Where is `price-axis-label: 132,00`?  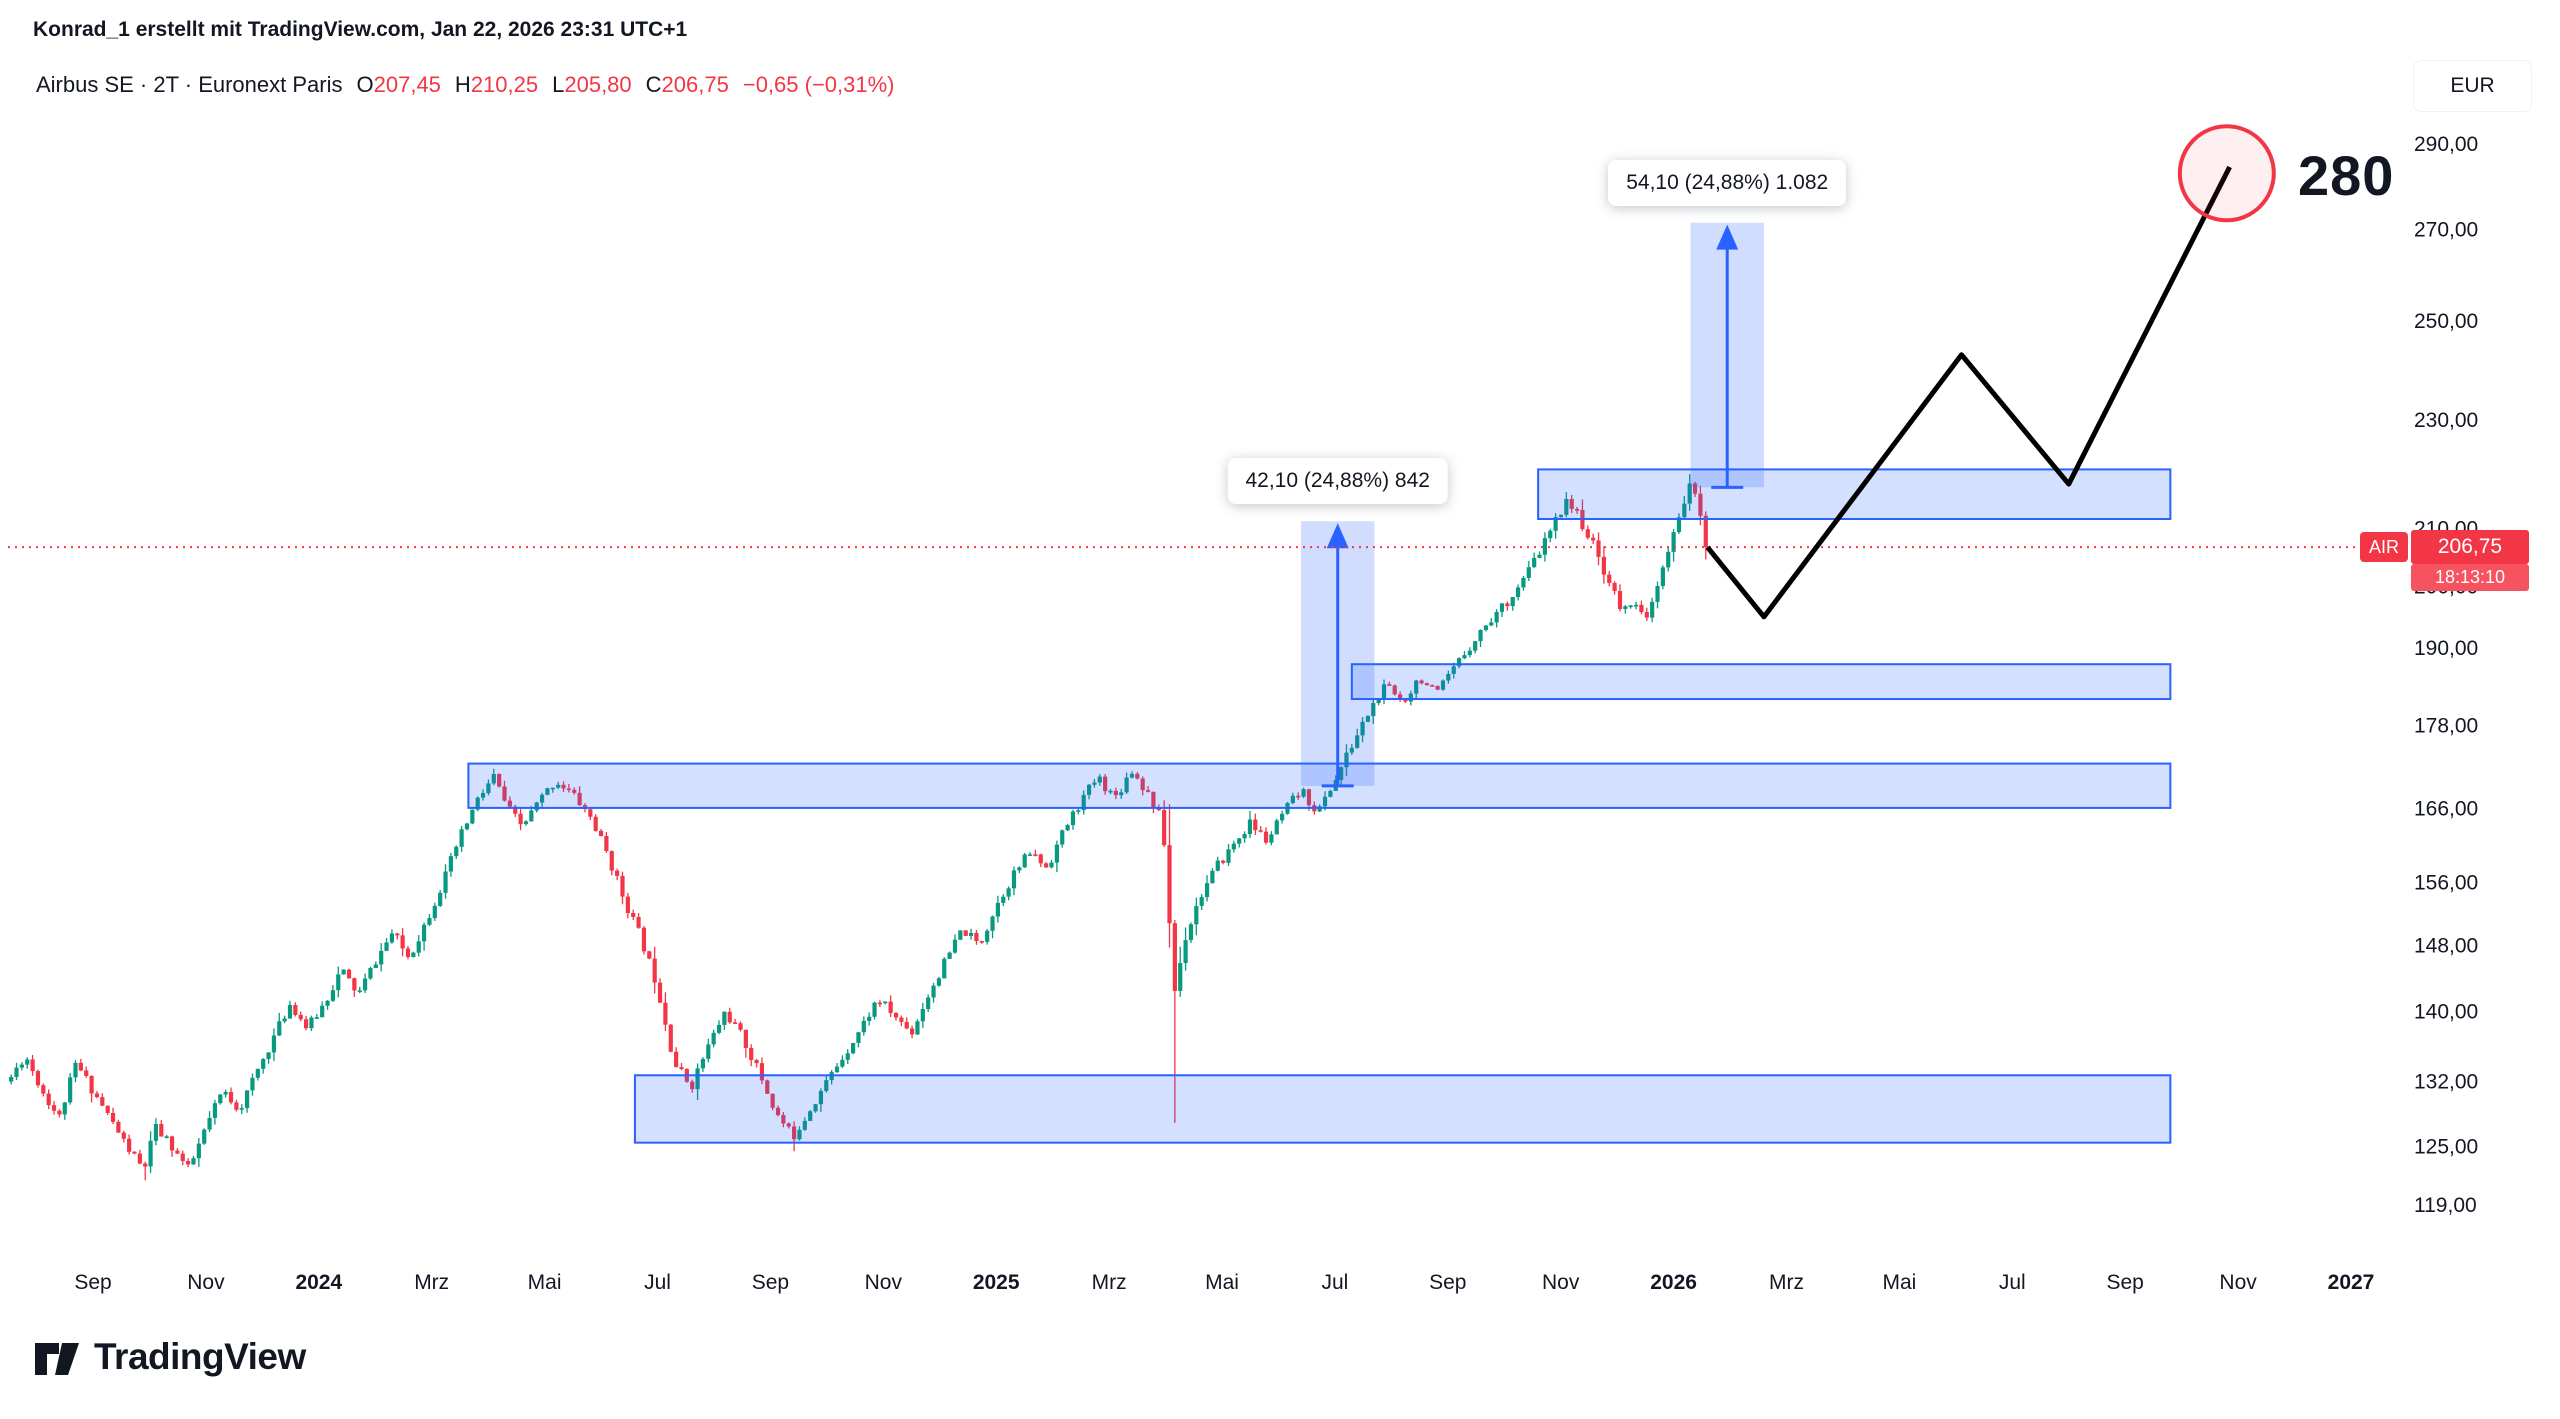
price-axis-label: 132,00 is located at coordinates (2446, 1082).